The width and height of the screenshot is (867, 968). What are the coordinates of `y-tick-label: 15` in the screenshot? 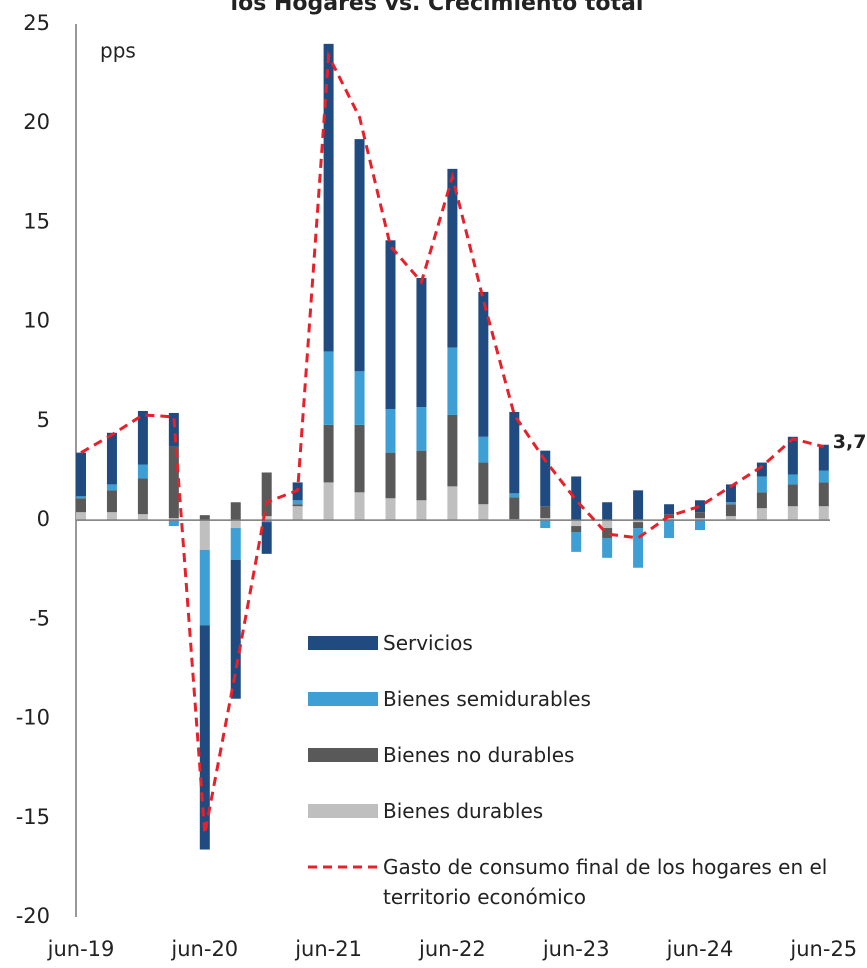 It's located at (36, 221).